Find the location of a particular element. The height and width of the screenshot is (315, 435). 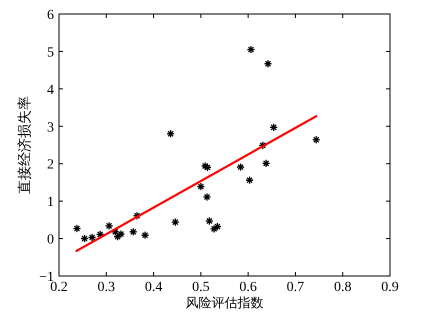

x-tick-label: 0.5 is located at coordinates (201, 287).